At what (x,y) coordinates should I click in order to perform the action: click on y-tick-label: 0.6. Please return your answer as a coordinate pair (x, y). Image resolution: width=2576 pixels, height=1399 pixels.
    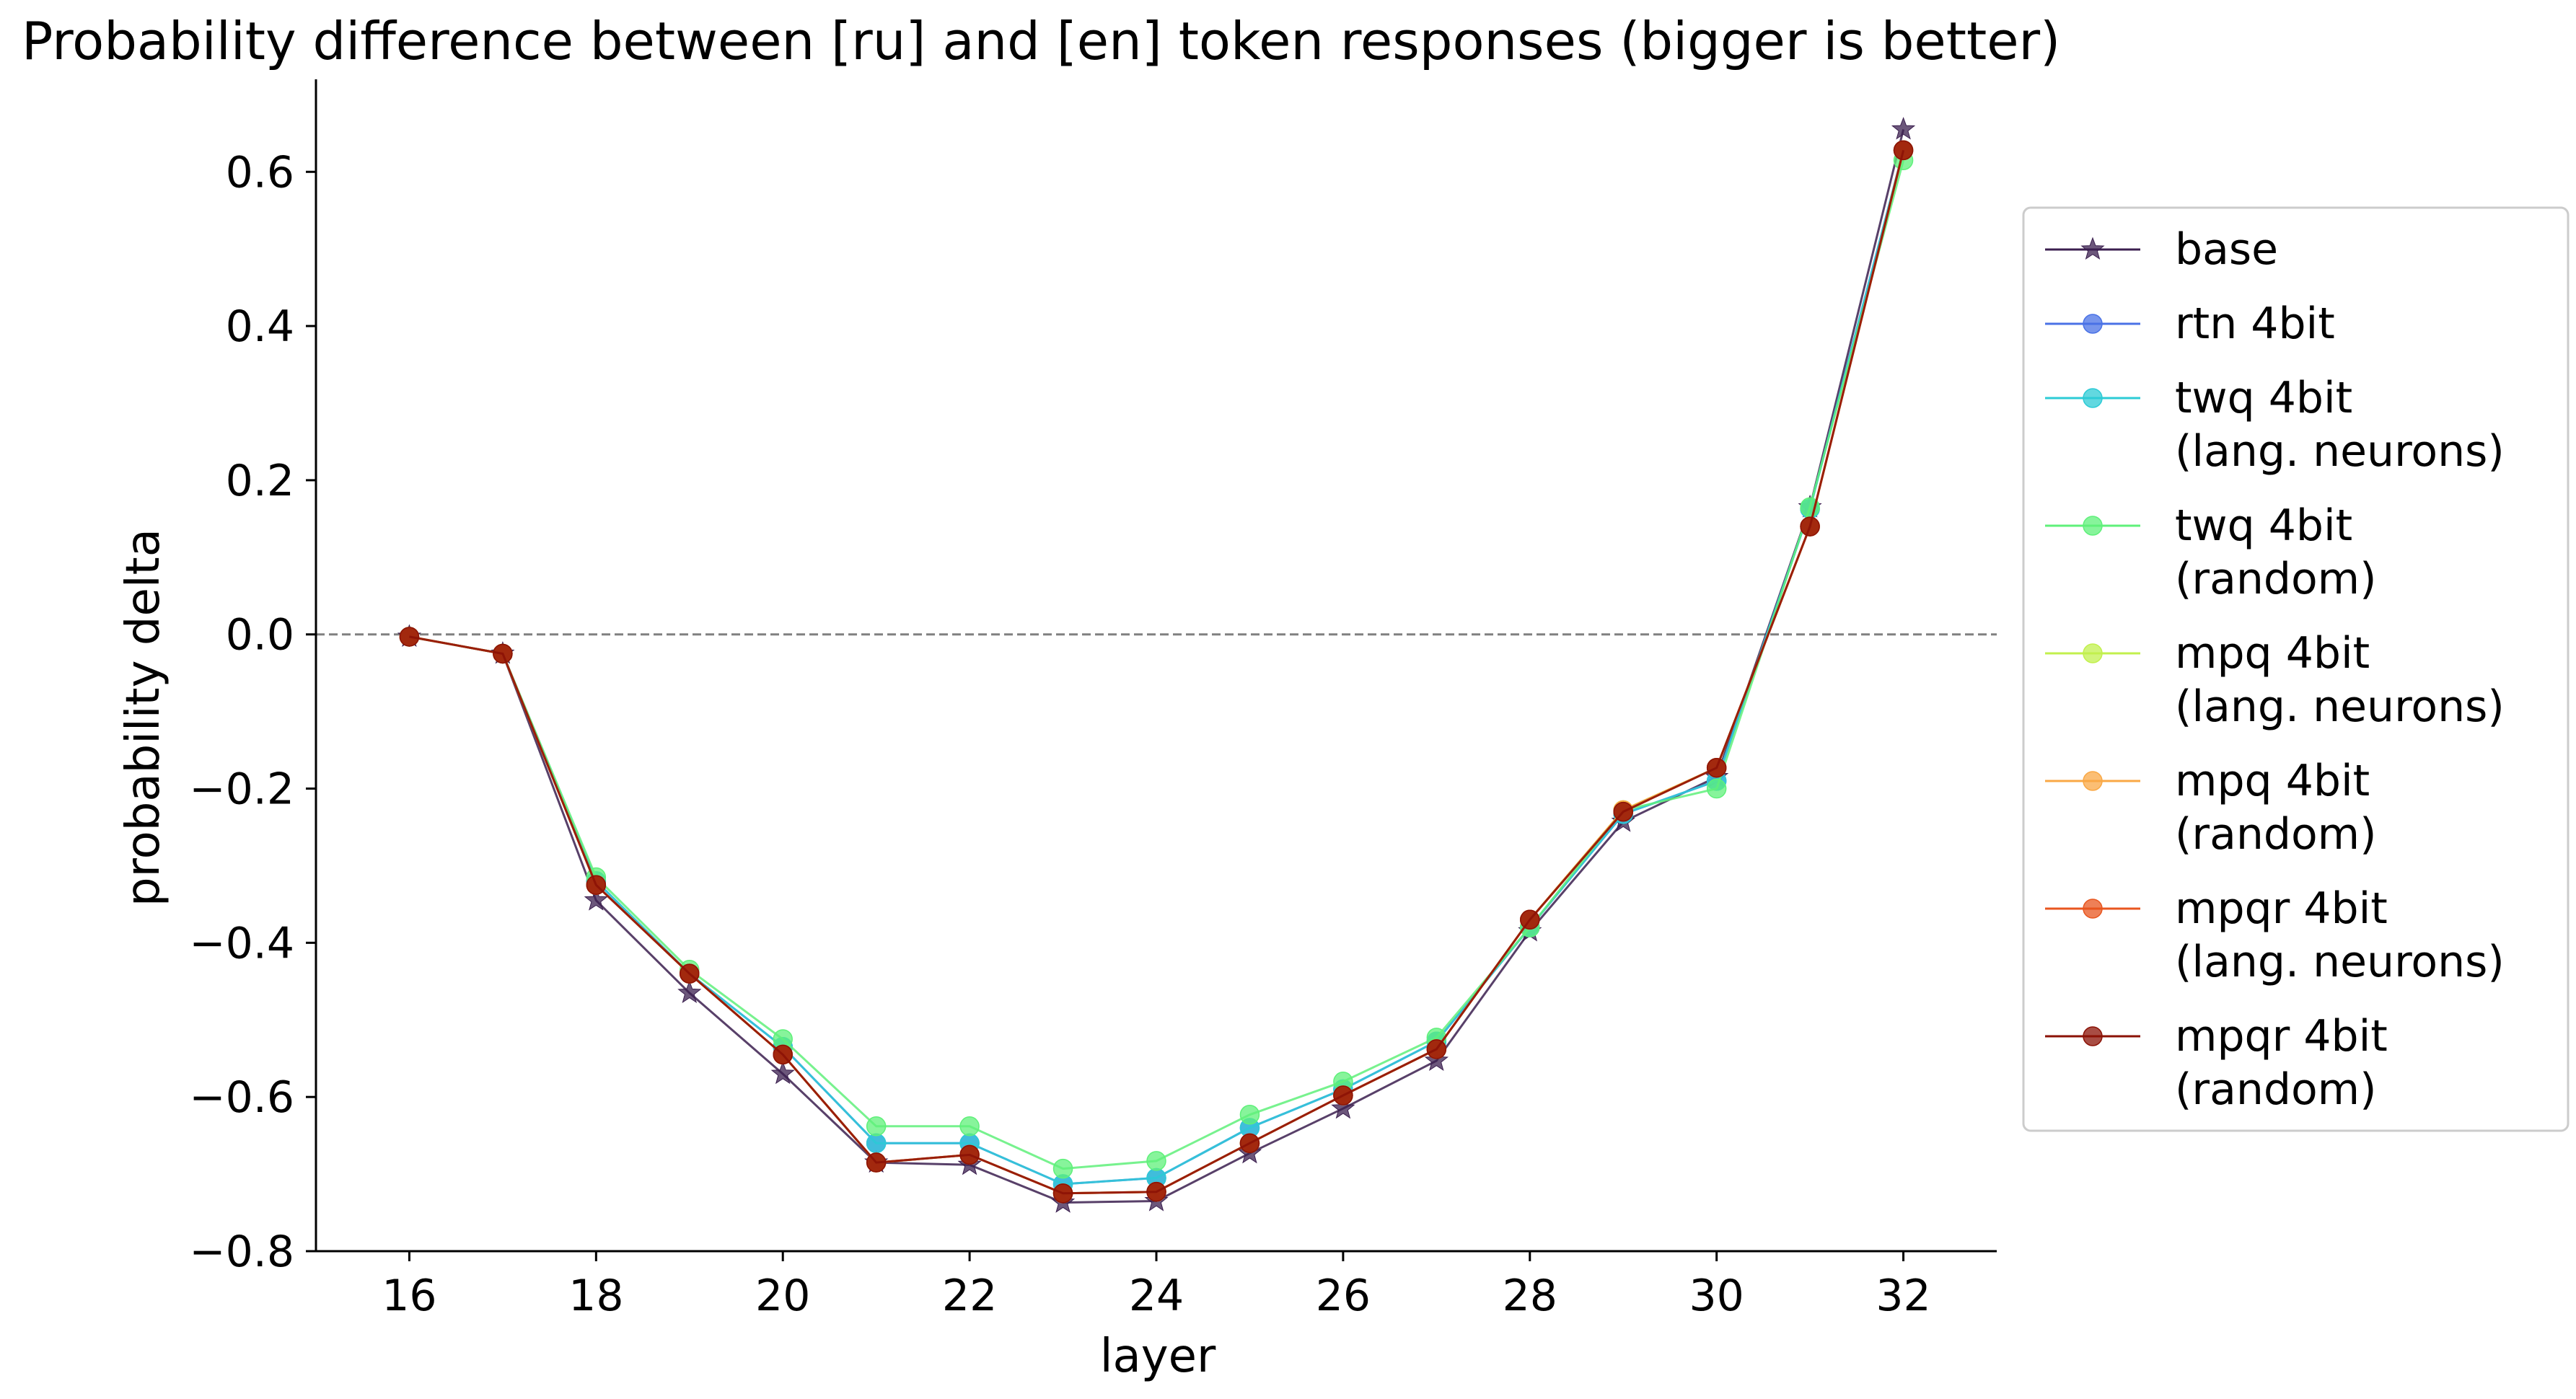
    Looking at the image, I should click on (260, 172).